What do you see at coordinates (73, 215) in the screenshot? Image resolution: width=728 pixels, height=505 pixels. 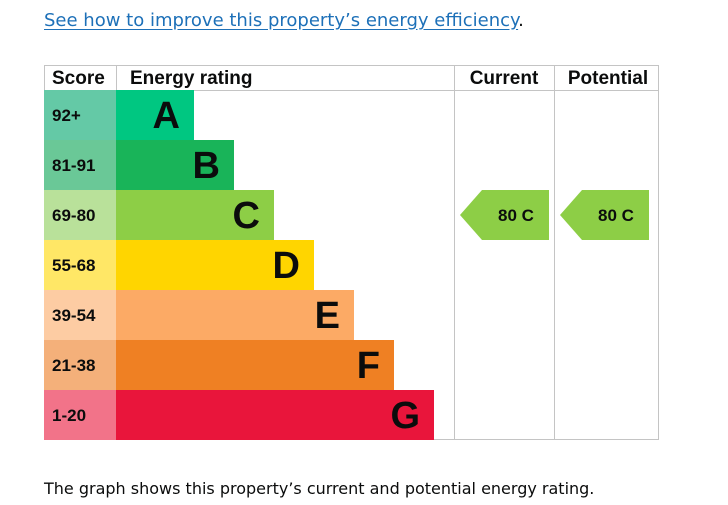 I see `score-range-c: 69-80` at bounding box center [73, 215].